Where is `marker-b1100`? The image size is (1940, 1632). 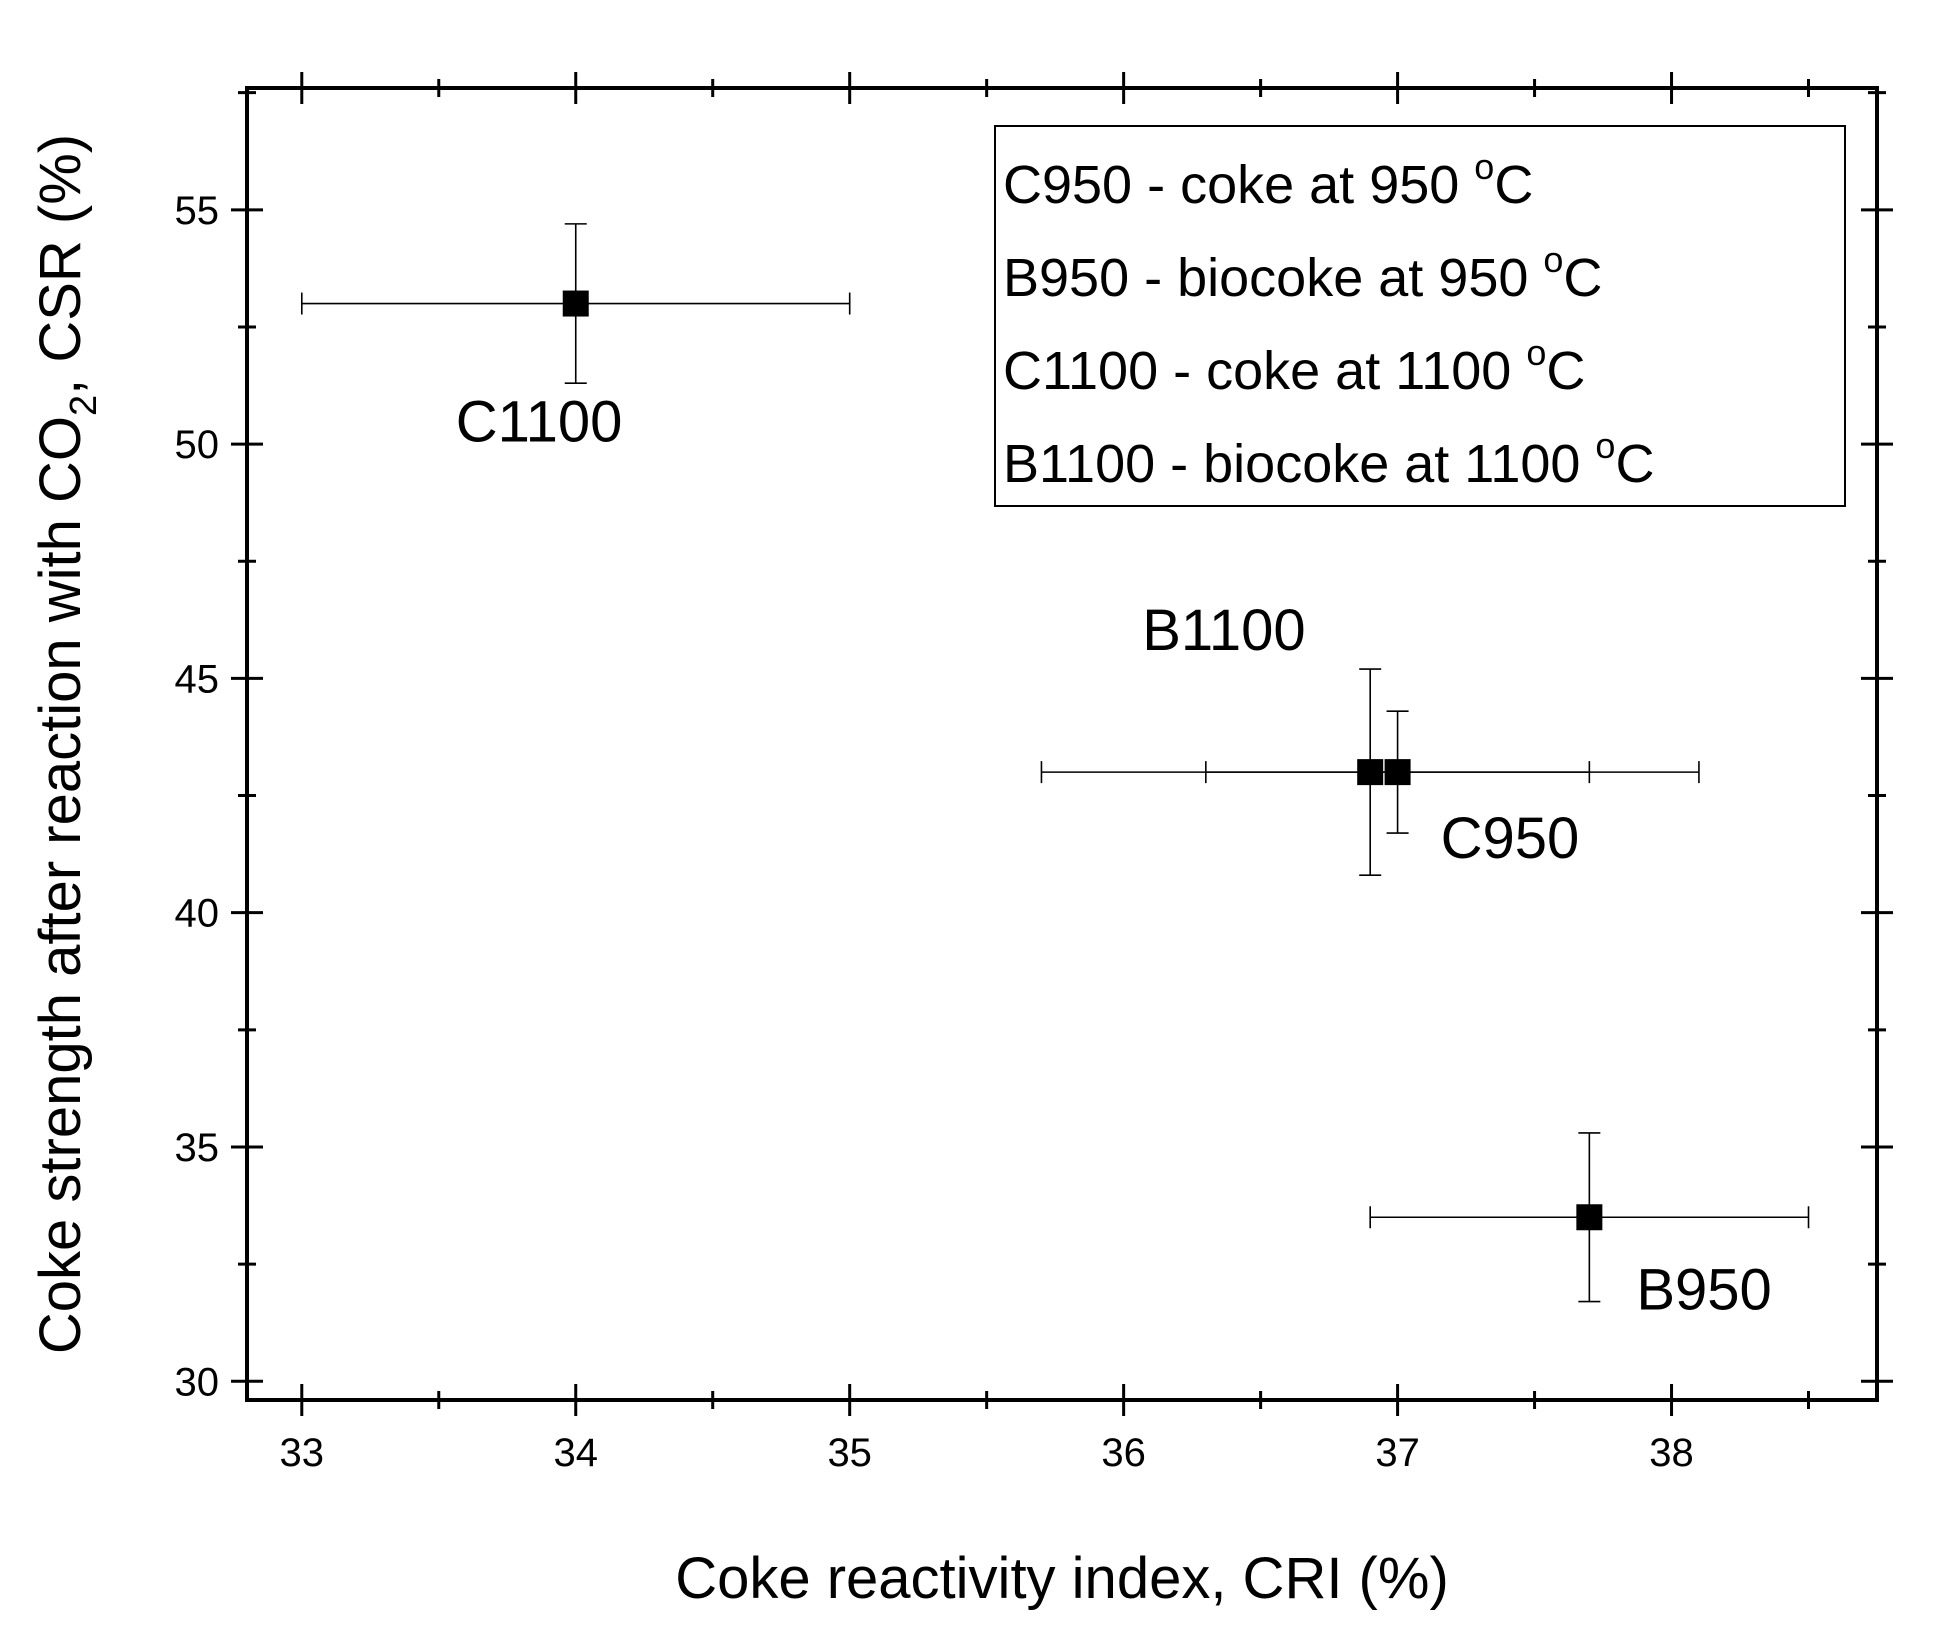 marker-b1100 is located at coordinates (1370, 772).